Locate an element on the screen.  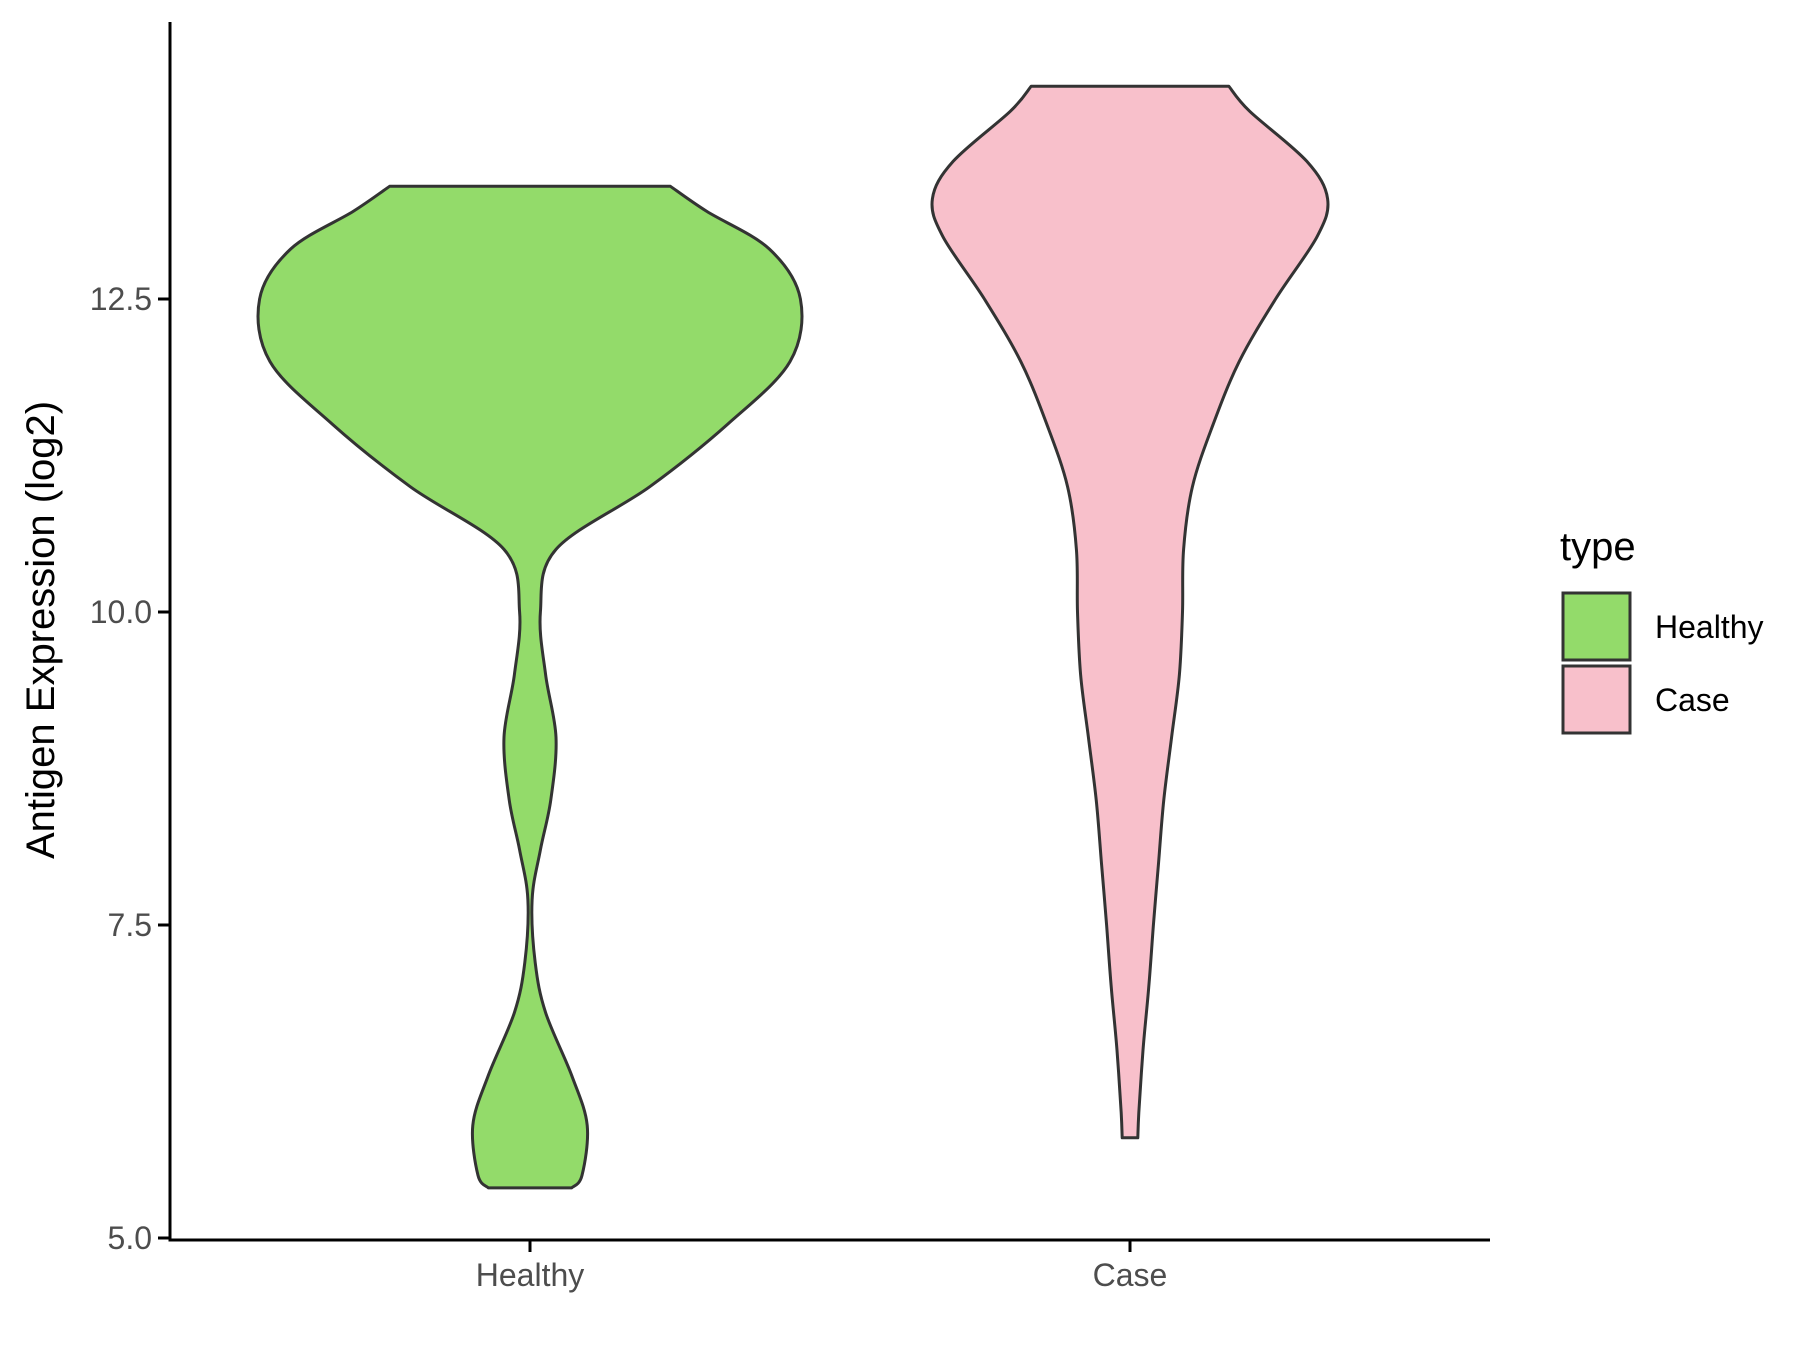
legend: type Healthy Case is located at coordinates (1662, 630).